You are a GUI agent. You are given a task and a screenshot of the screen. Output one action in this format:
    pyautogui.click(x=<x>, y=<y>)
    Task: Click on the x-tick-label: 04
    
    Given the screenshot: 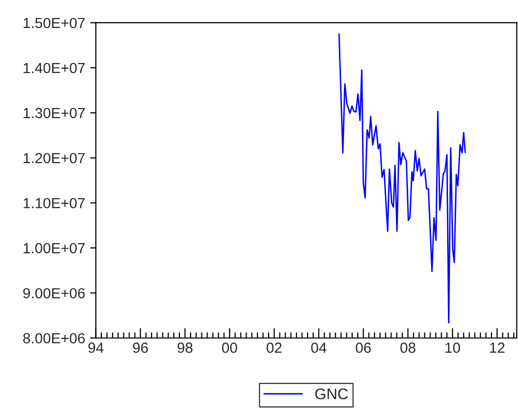 What is the action you would take?
    pyautogui.click(x=318, y=347)
    